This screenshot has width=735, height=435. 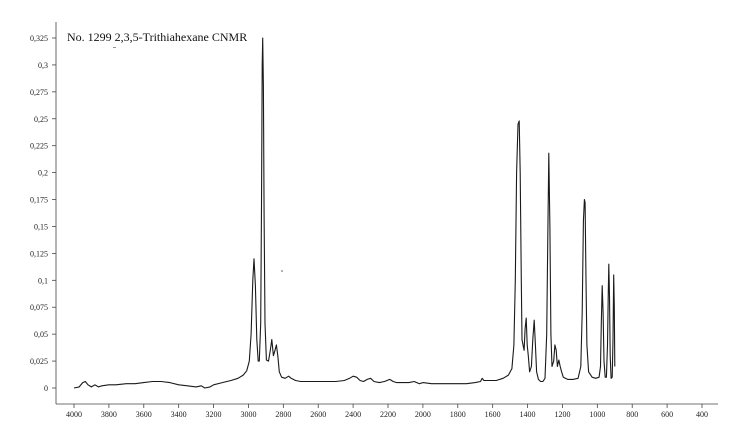 I want to click on y-tick-label: 0,225, so click(x=39, y=146).